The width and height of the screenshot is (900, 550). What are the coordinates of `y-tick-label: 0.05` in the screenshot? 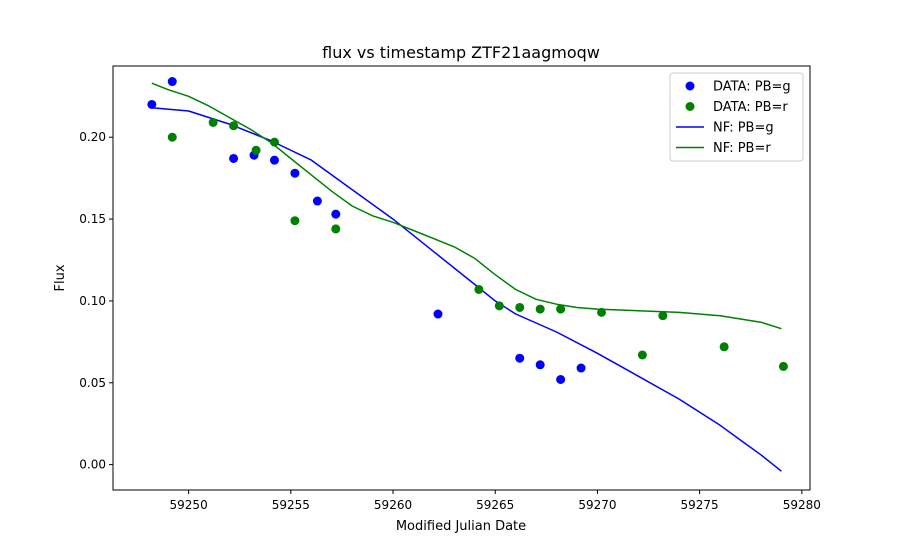 It's located at (92, 383).